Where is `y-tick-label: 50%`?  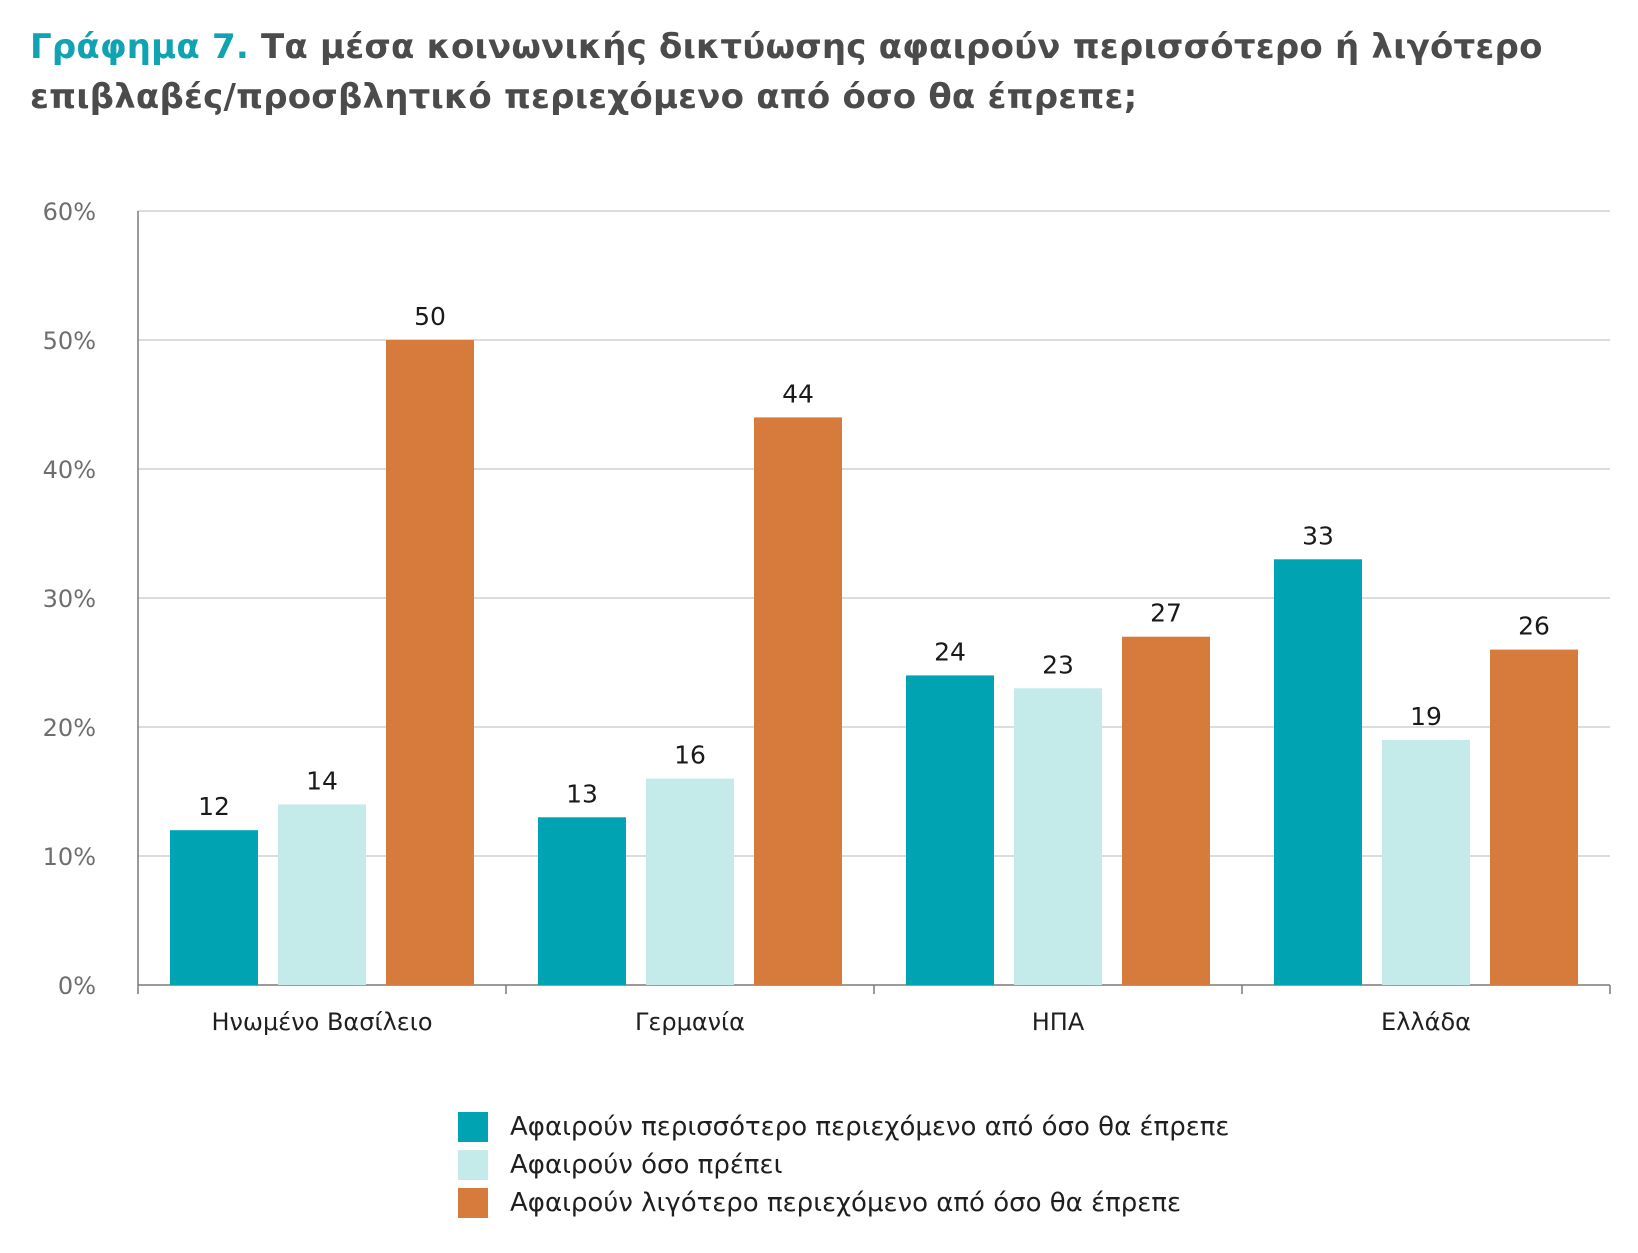 y-tick-label: 50% is located at coordinates (69, 341).